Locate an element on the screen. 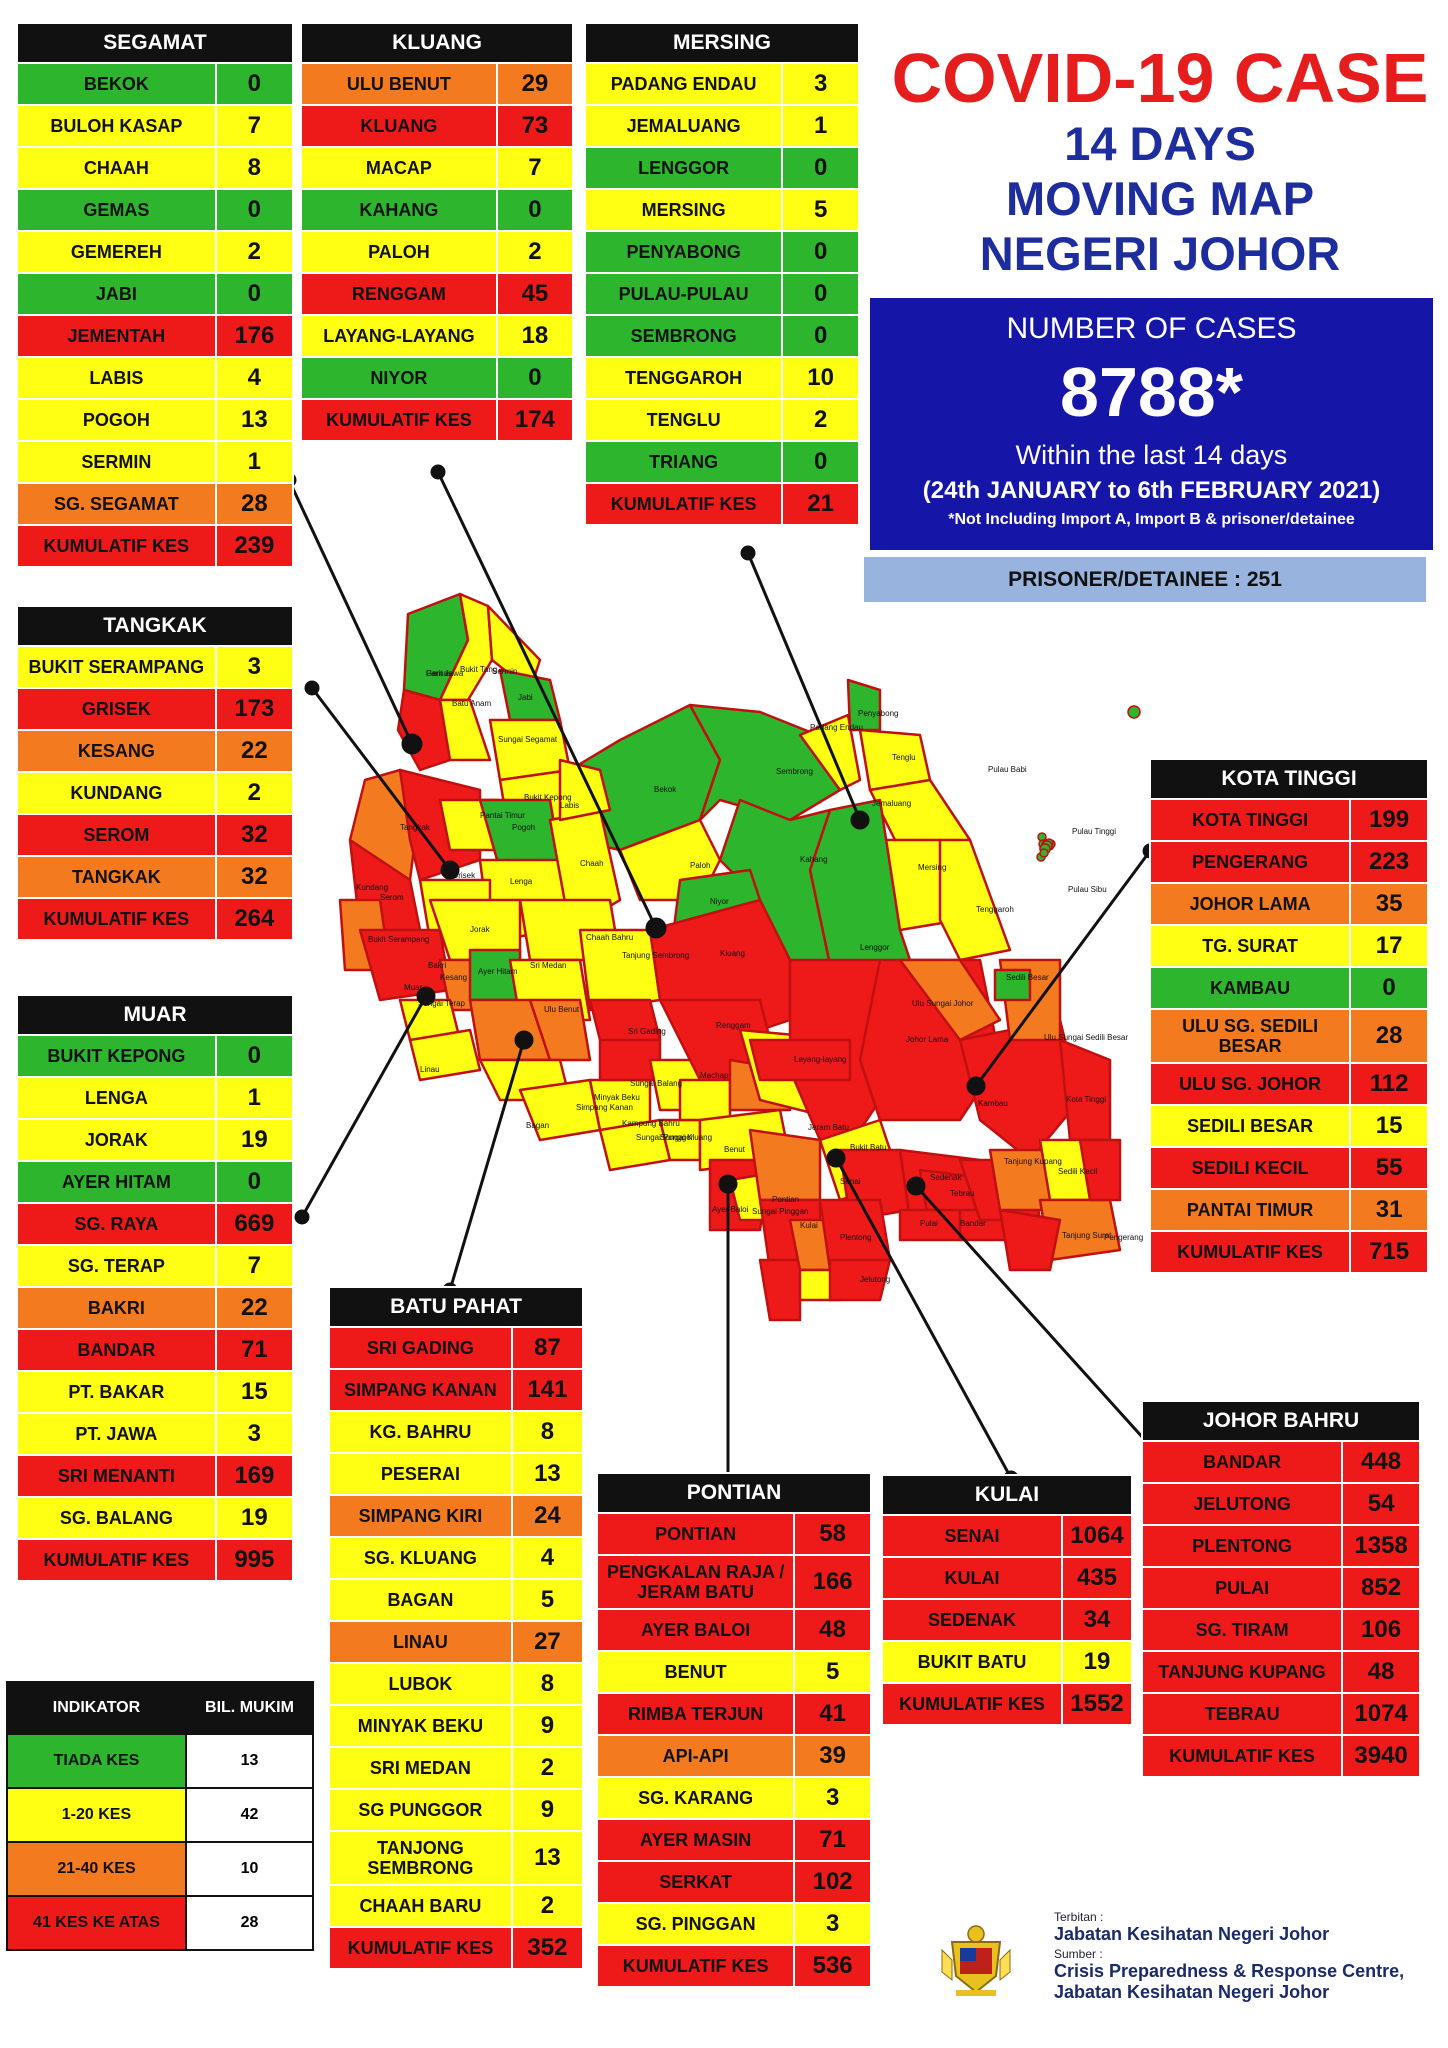  table-row: GEMEREH 2 is located at coordinates (155, 252).